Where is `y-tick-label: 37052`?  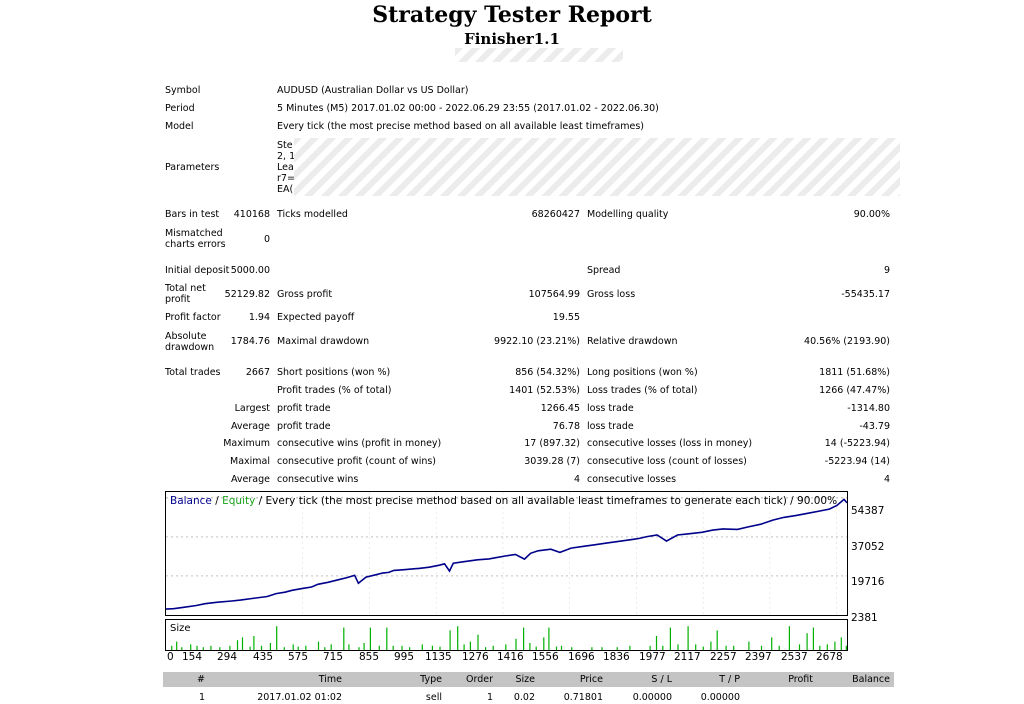
y-tick-label: 37052 is located at coordinates (868, 547).